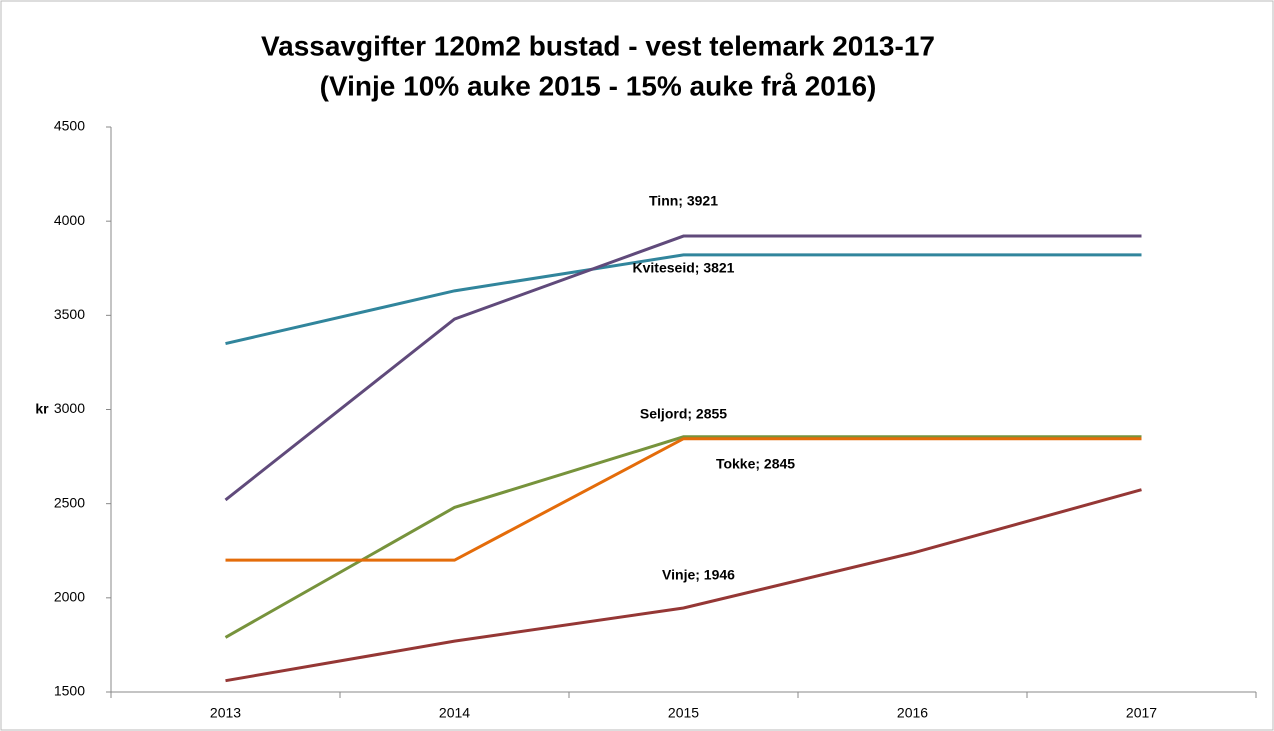 This screenshot has height=731, width=1274. What do you see at coordinates (912, 713) in the screenshot?
I see `x-tick-label: 2016` at bounding box center [912, 713].